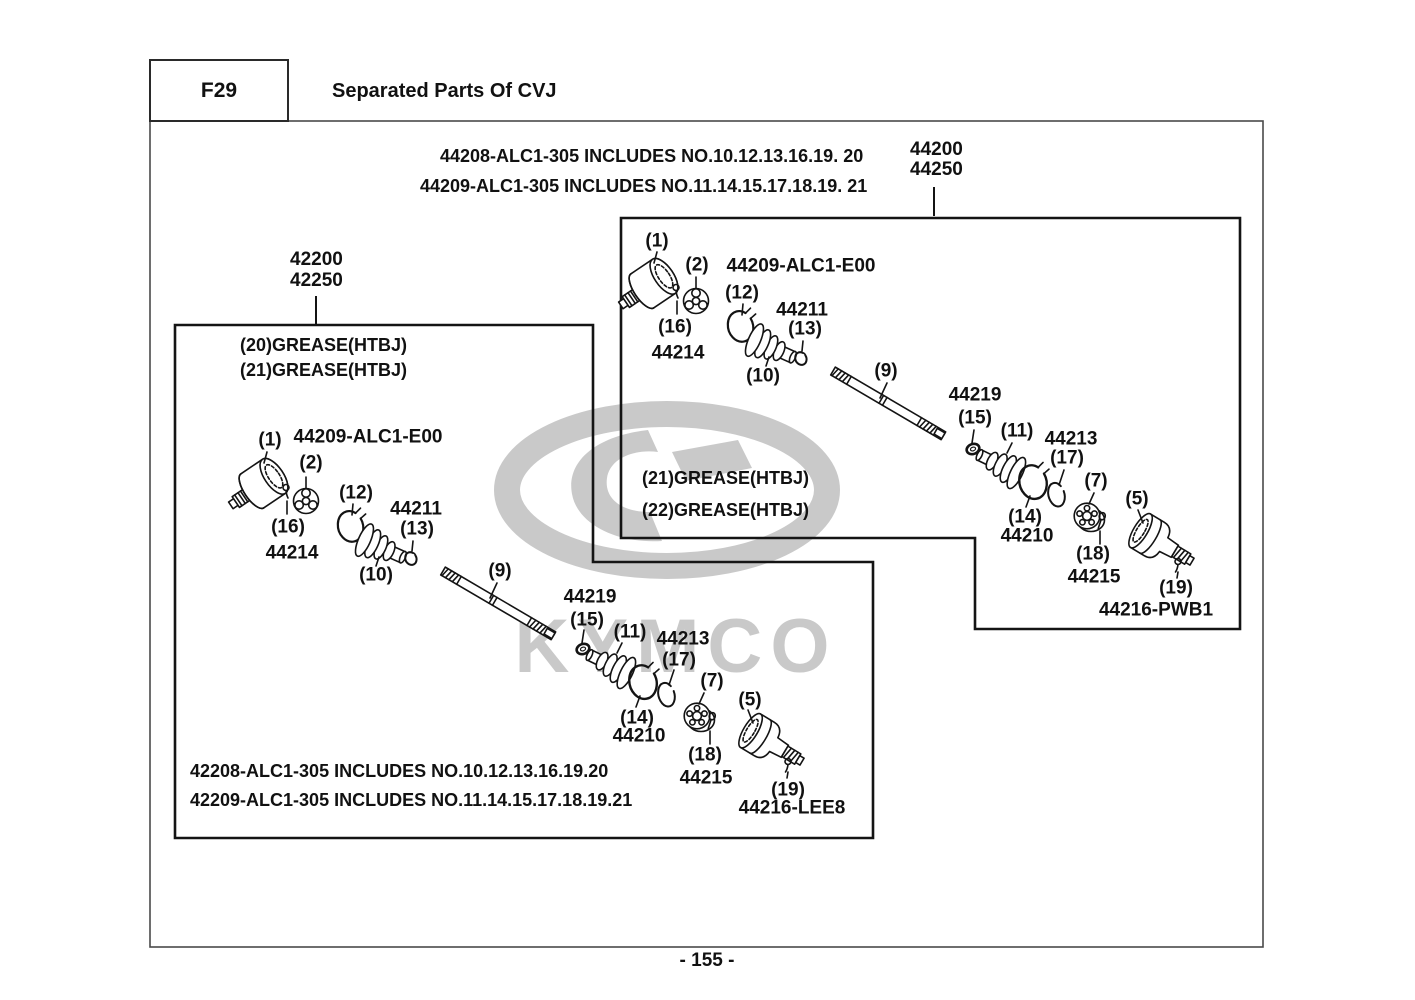 Image resolution: width=1415 pixels, height=1000 pixels. I want to click on kymco-watermark: KYMCO, so click(667, 545).